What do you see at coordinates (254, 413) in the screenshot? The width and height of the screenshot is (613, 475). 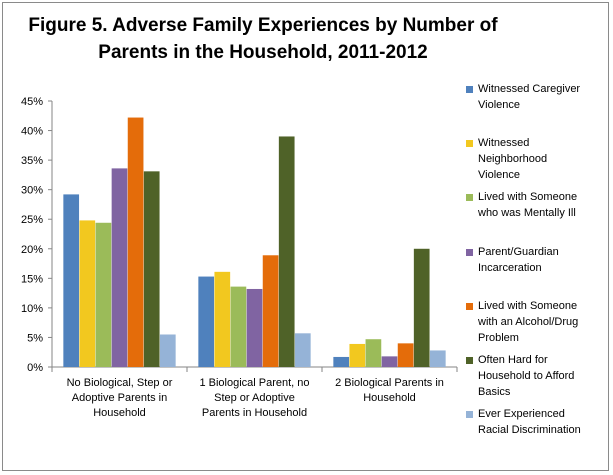 I see `category-label: Parents in Household` at bounding box center [254, 413].